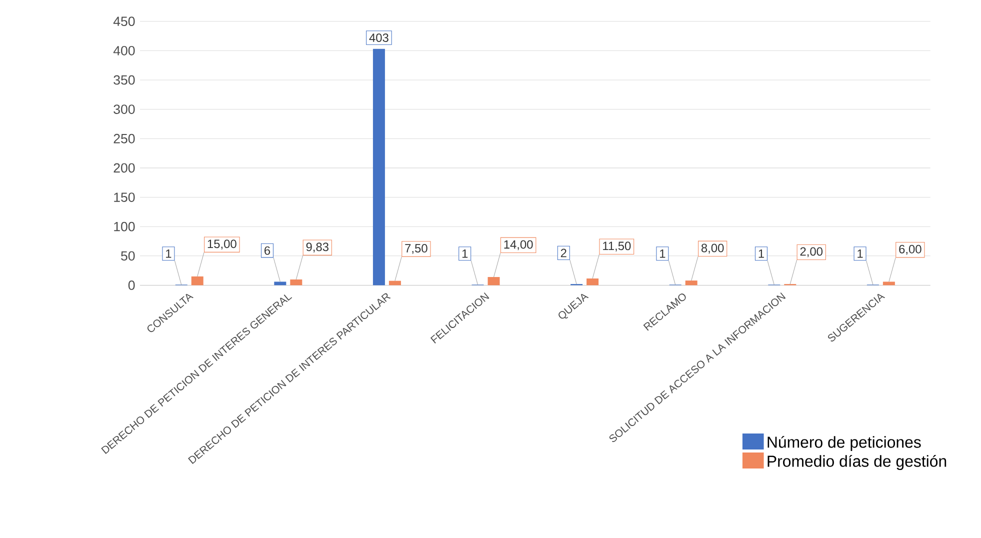 This screenshot has height=538, width=981. I want to click on data-label: 6, so click(267, 250).